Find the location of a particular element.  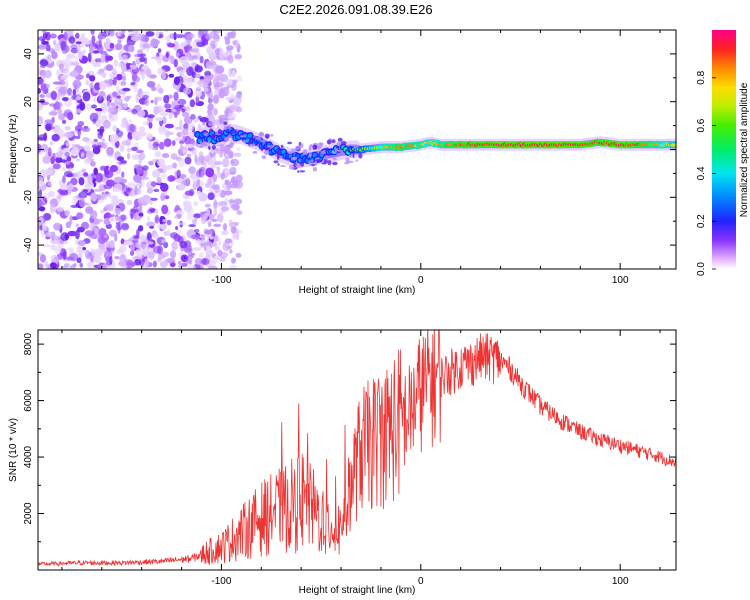

y-tick-label: 0 is located at coordinates (28, 149).